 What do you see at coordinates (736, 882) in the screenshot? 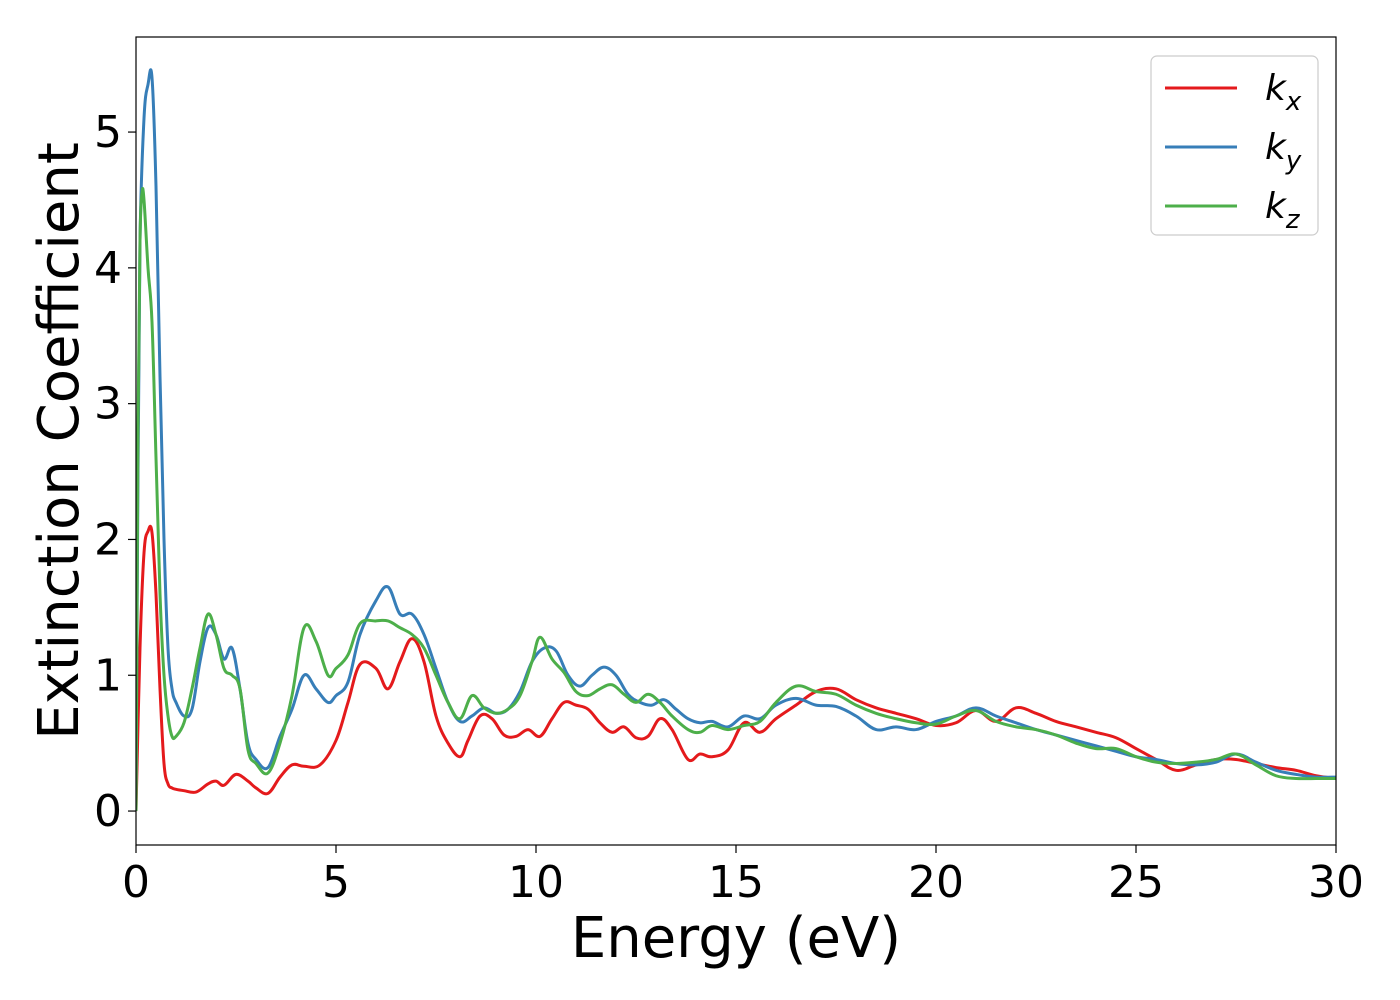
I see `x-tick-label: 15` at bounding box center [736, 882].